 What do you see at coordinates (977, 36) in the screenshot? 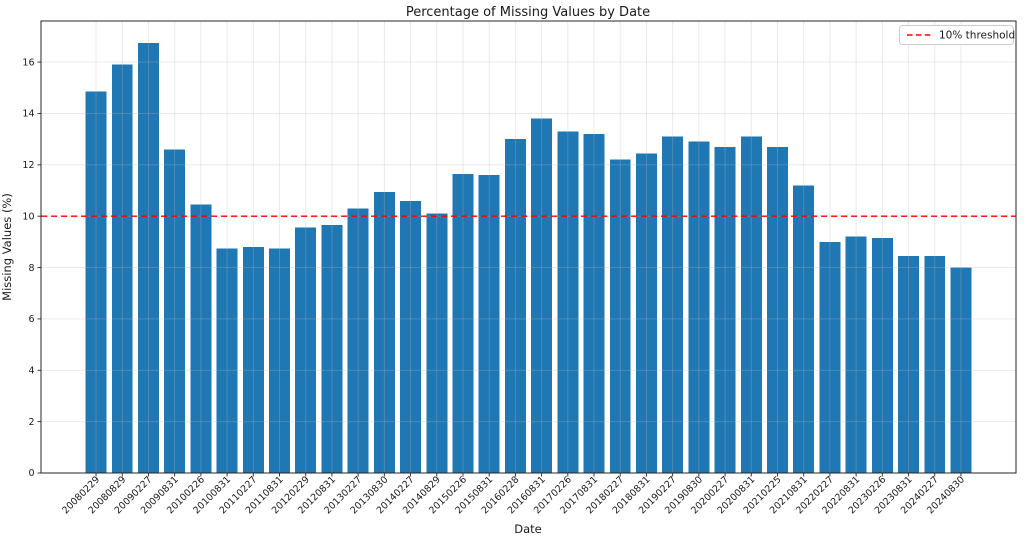
I see `legend-label: 10% threshold` at bounding box center [977, 36].